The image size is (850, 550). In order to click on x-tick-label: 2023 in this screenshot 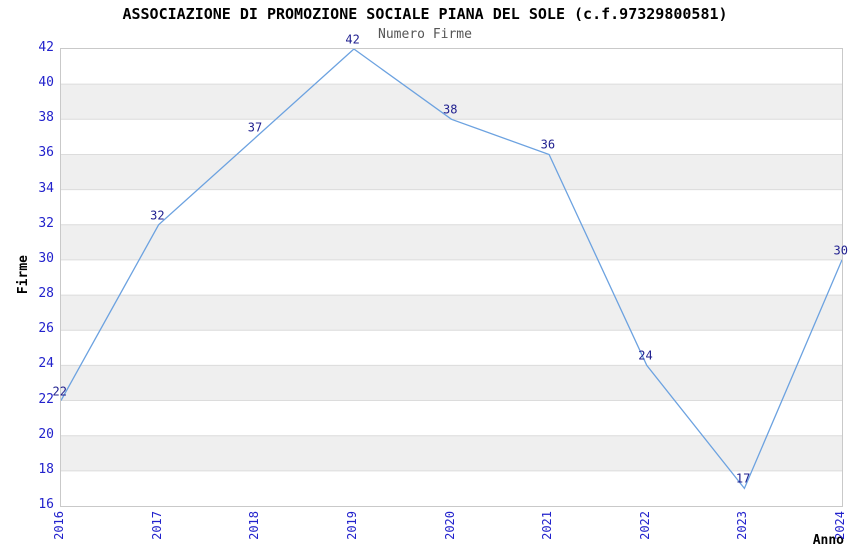, I will do `click(742, 525)`.